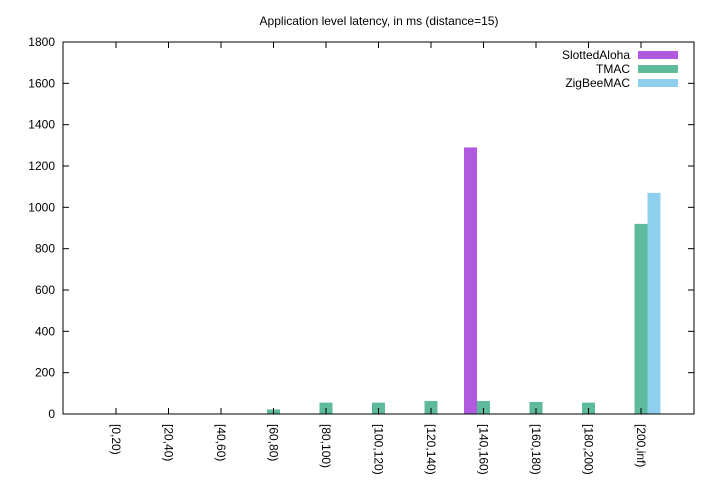 This screenshot has width=720, height=504. What do you see at coordinates (41, 166) in the screenshot?
I see `y-tick-label: 1200` at bounding box center [41, 166].